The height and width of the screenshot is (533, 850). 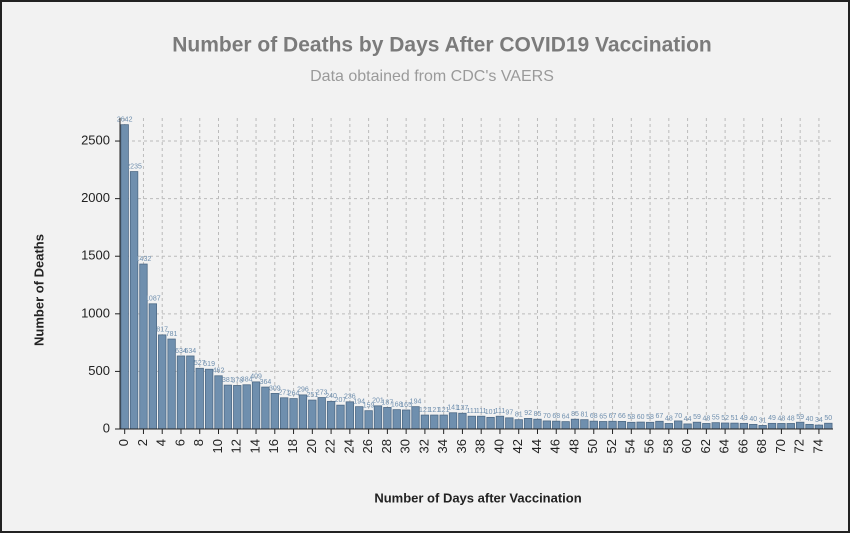 I want to click on data-label: 1432, so click(x=144, y=259).